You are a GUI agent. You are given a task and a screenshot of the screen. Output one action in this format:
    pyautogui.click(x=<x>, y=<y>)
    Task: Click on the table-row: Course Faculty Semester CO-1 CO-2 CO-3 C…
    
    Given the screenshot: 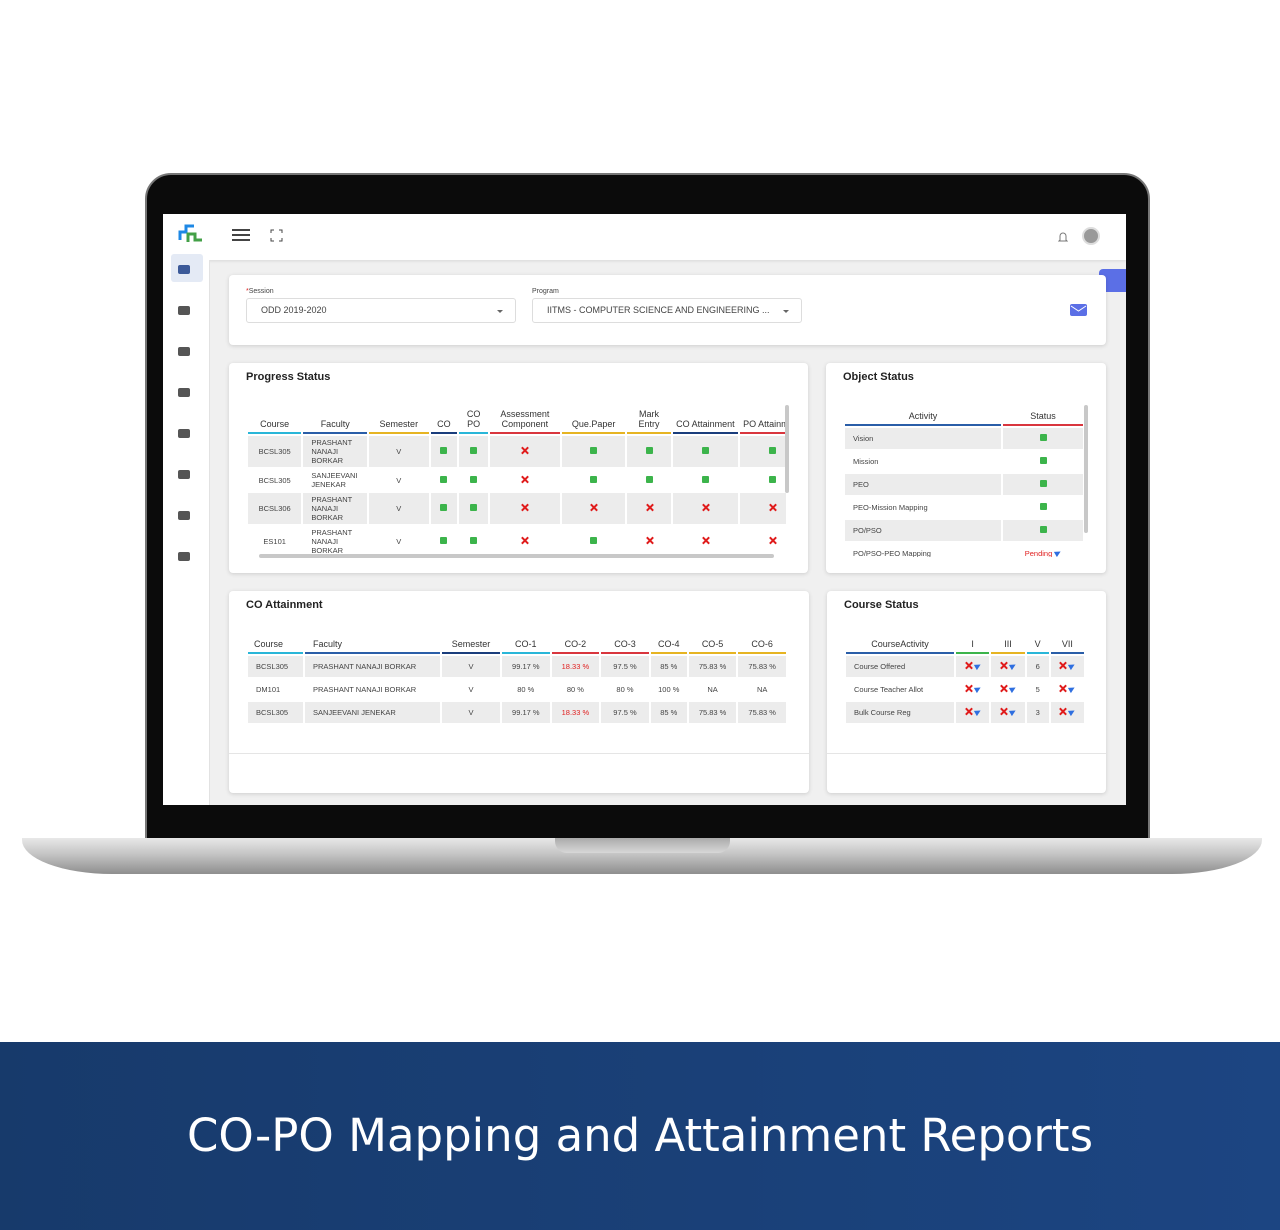 What is the action you would take?
    pyautogui.click(x=517, y=645)
    